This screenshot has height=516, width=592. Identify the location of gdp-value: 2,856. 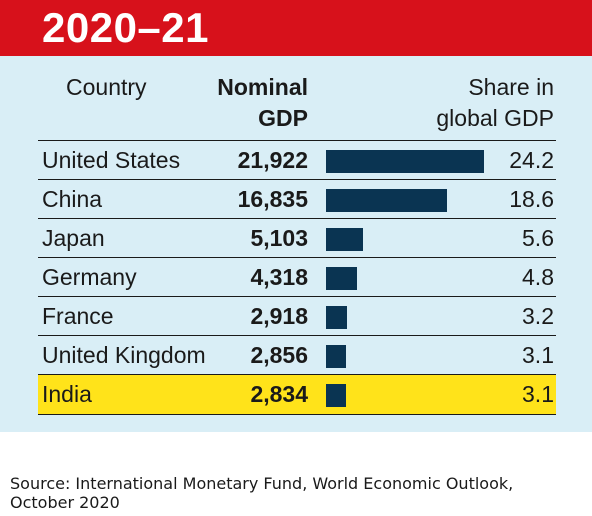
(279, 355).